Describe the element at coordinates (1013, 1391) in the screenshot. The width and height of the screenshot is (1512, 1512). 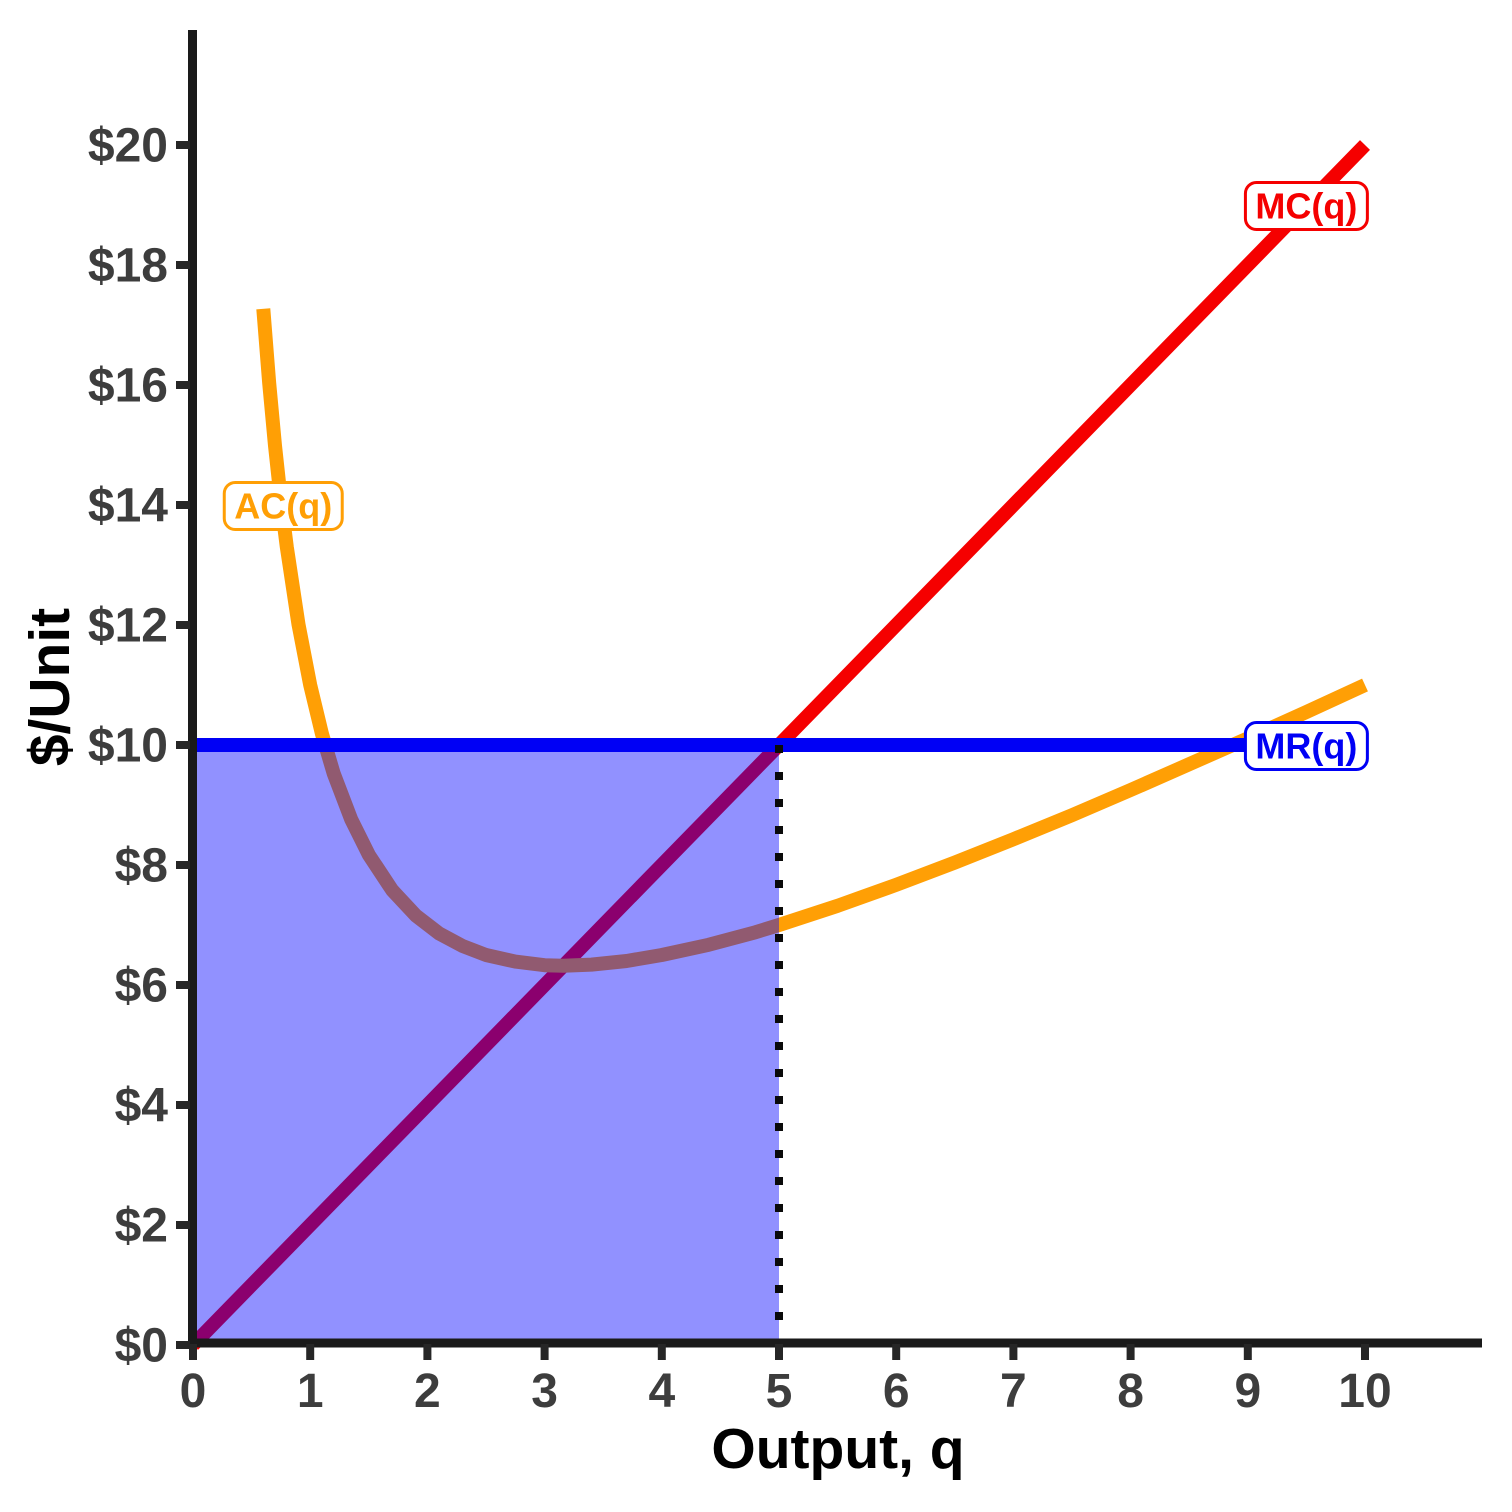
I see `x-tick-label-7: 7` at that location.